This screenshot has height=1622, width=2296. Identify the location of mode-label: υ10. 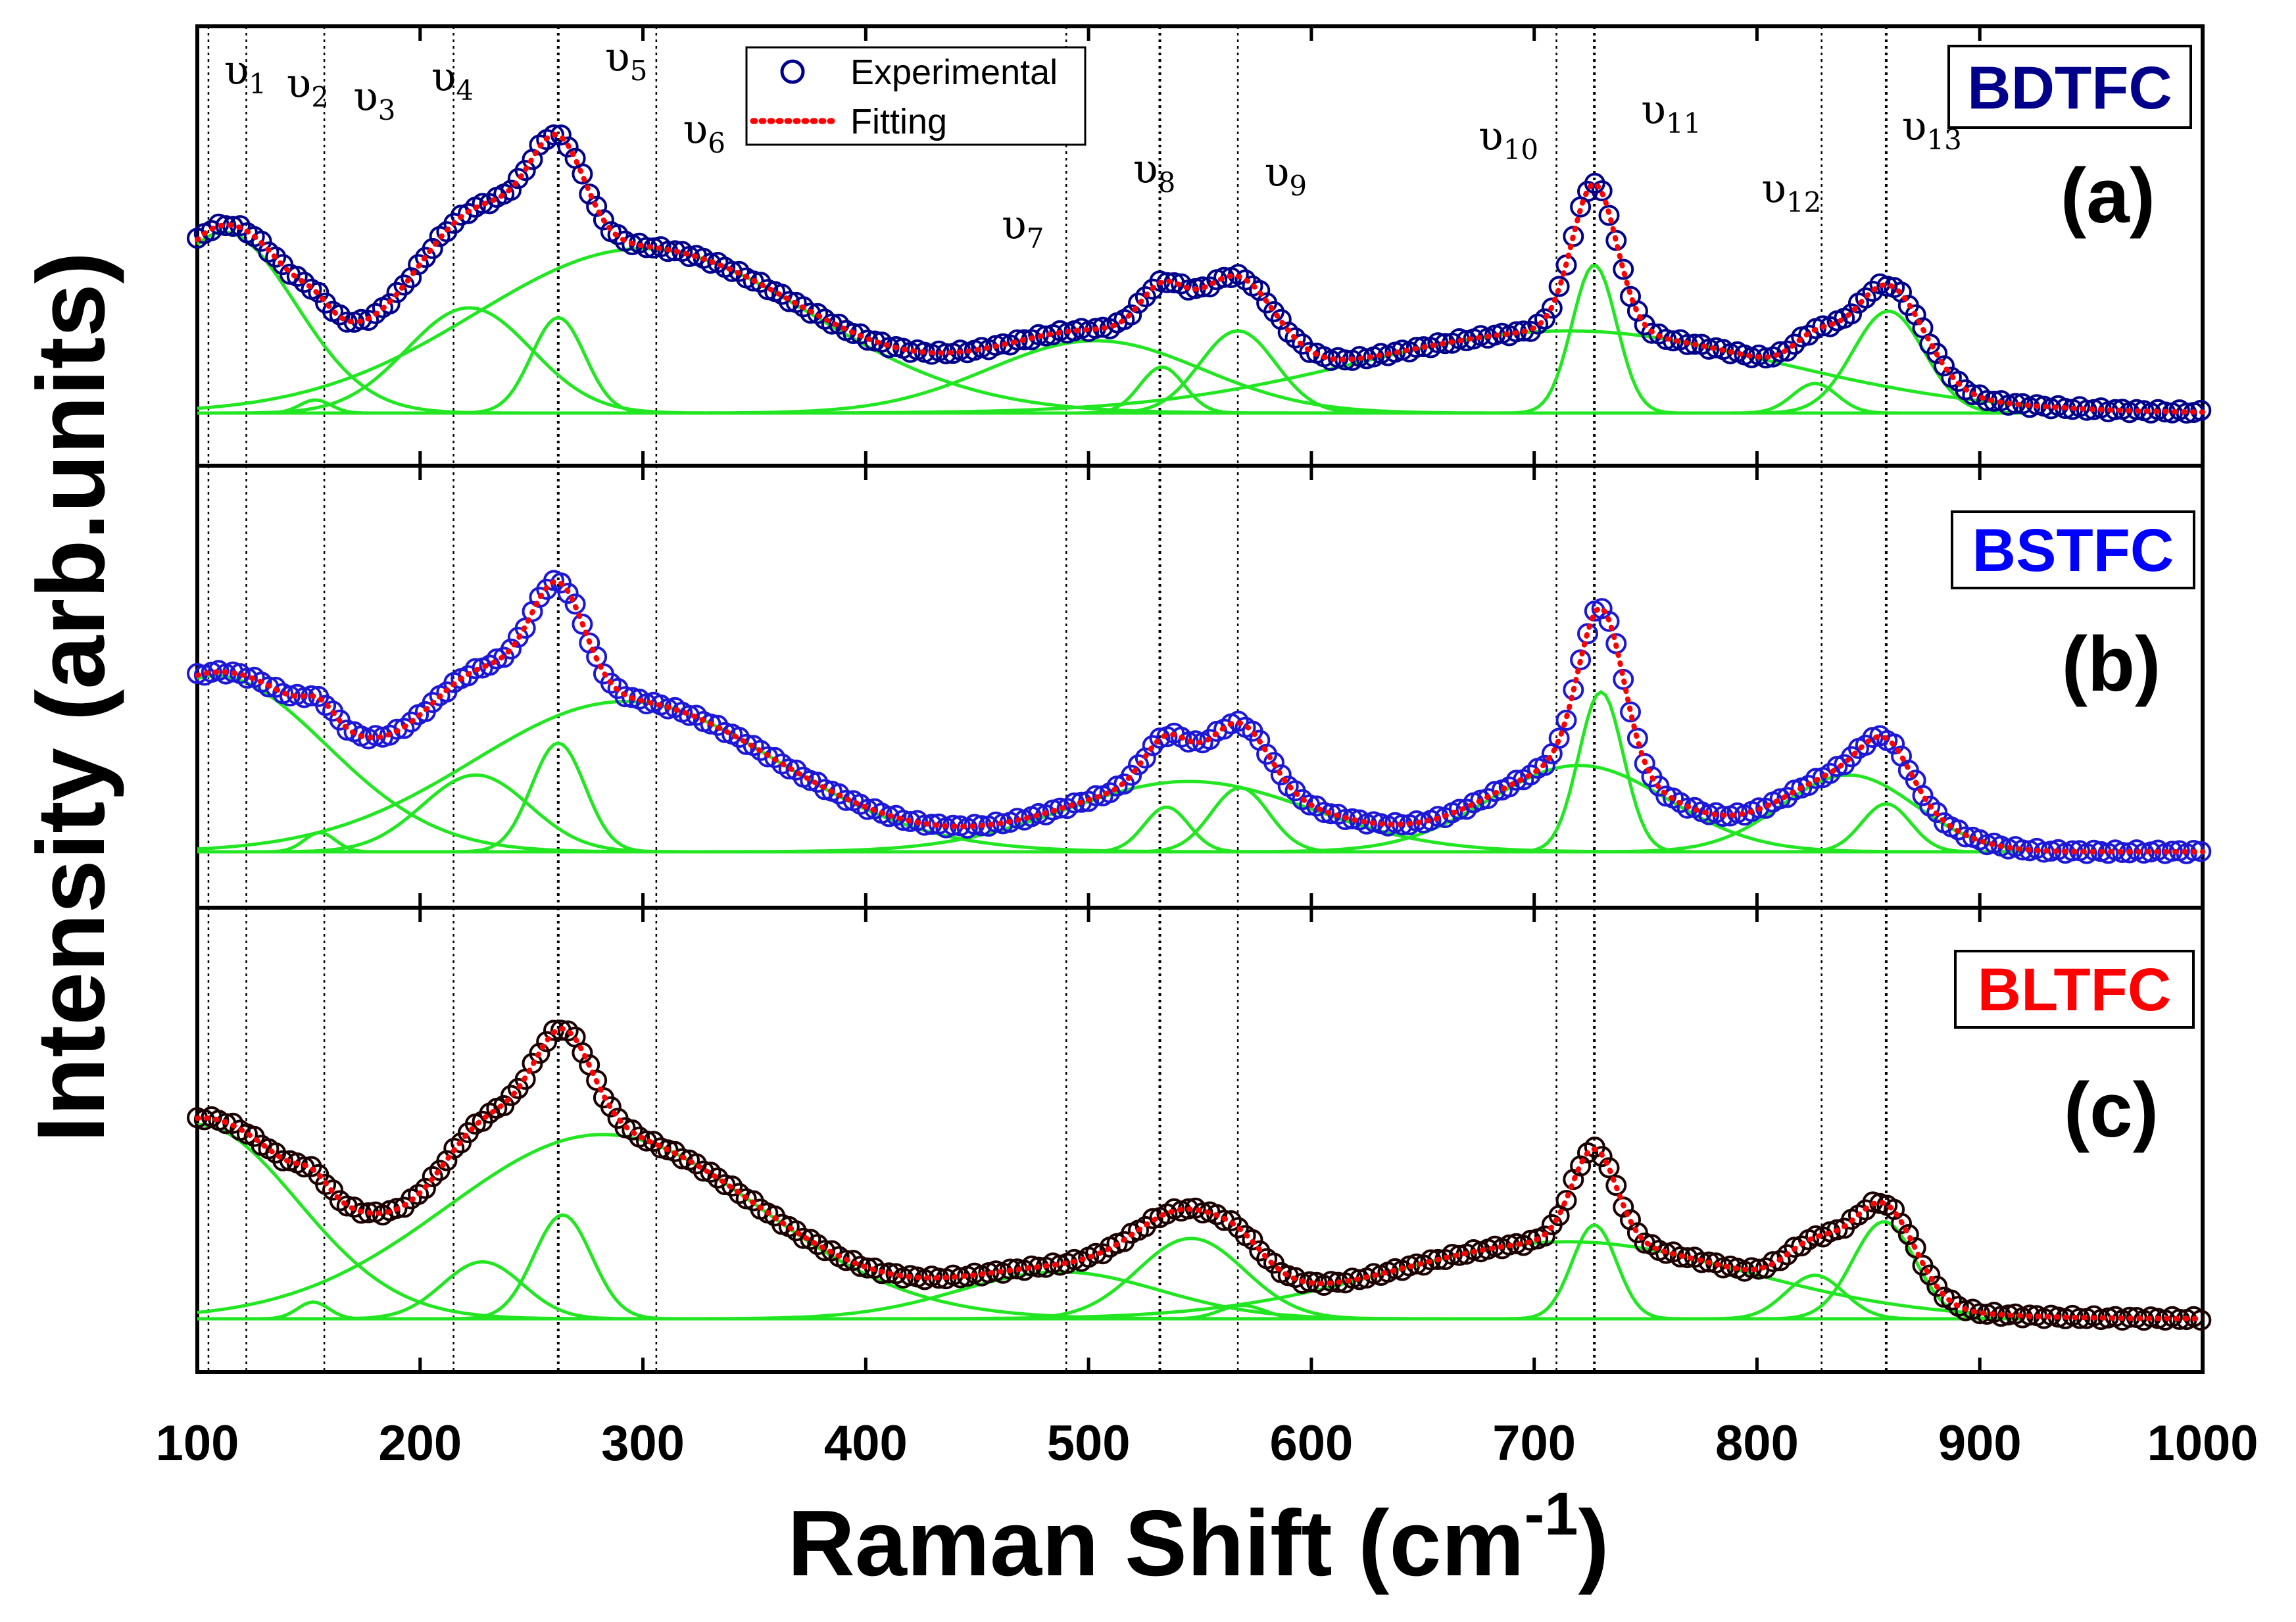
(1508, 139).